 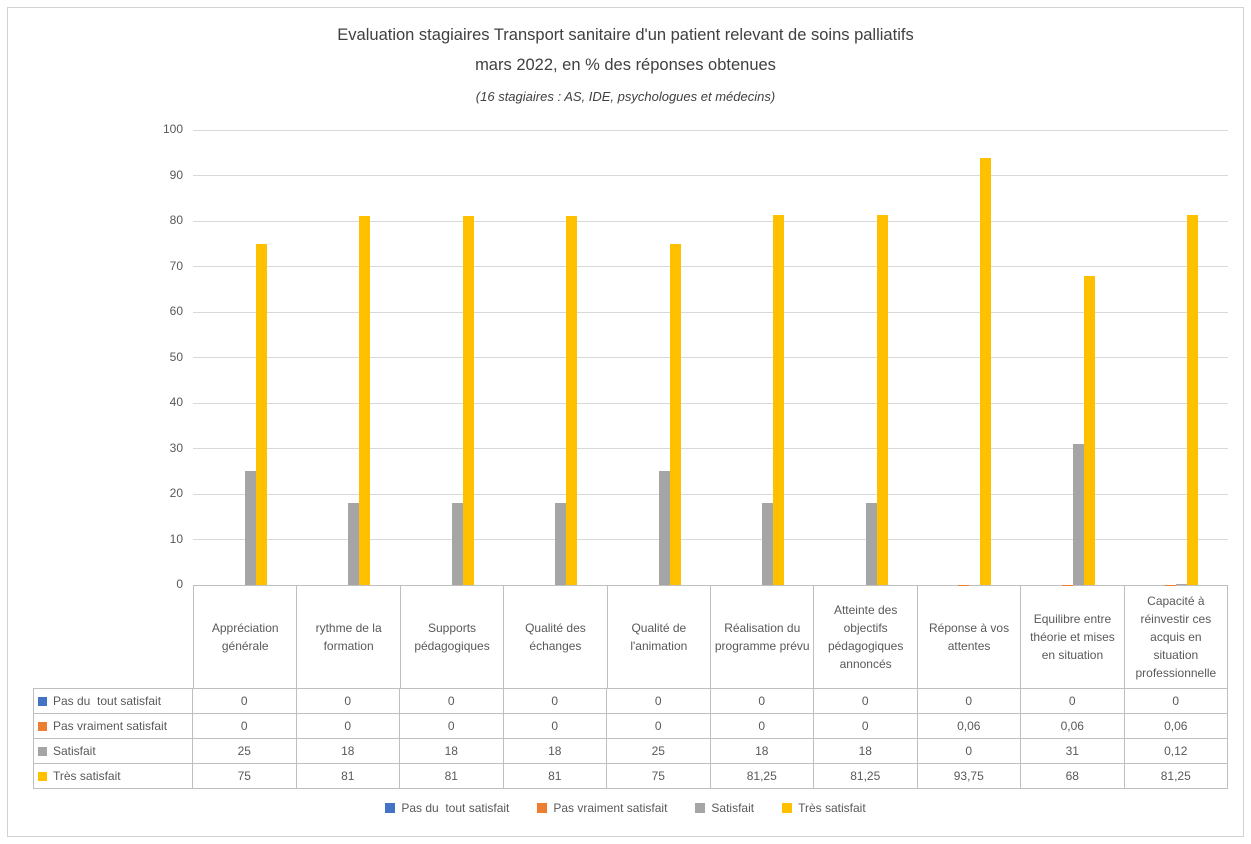 I want to click on bar-series3-cat5, so click(x=779, y=400).